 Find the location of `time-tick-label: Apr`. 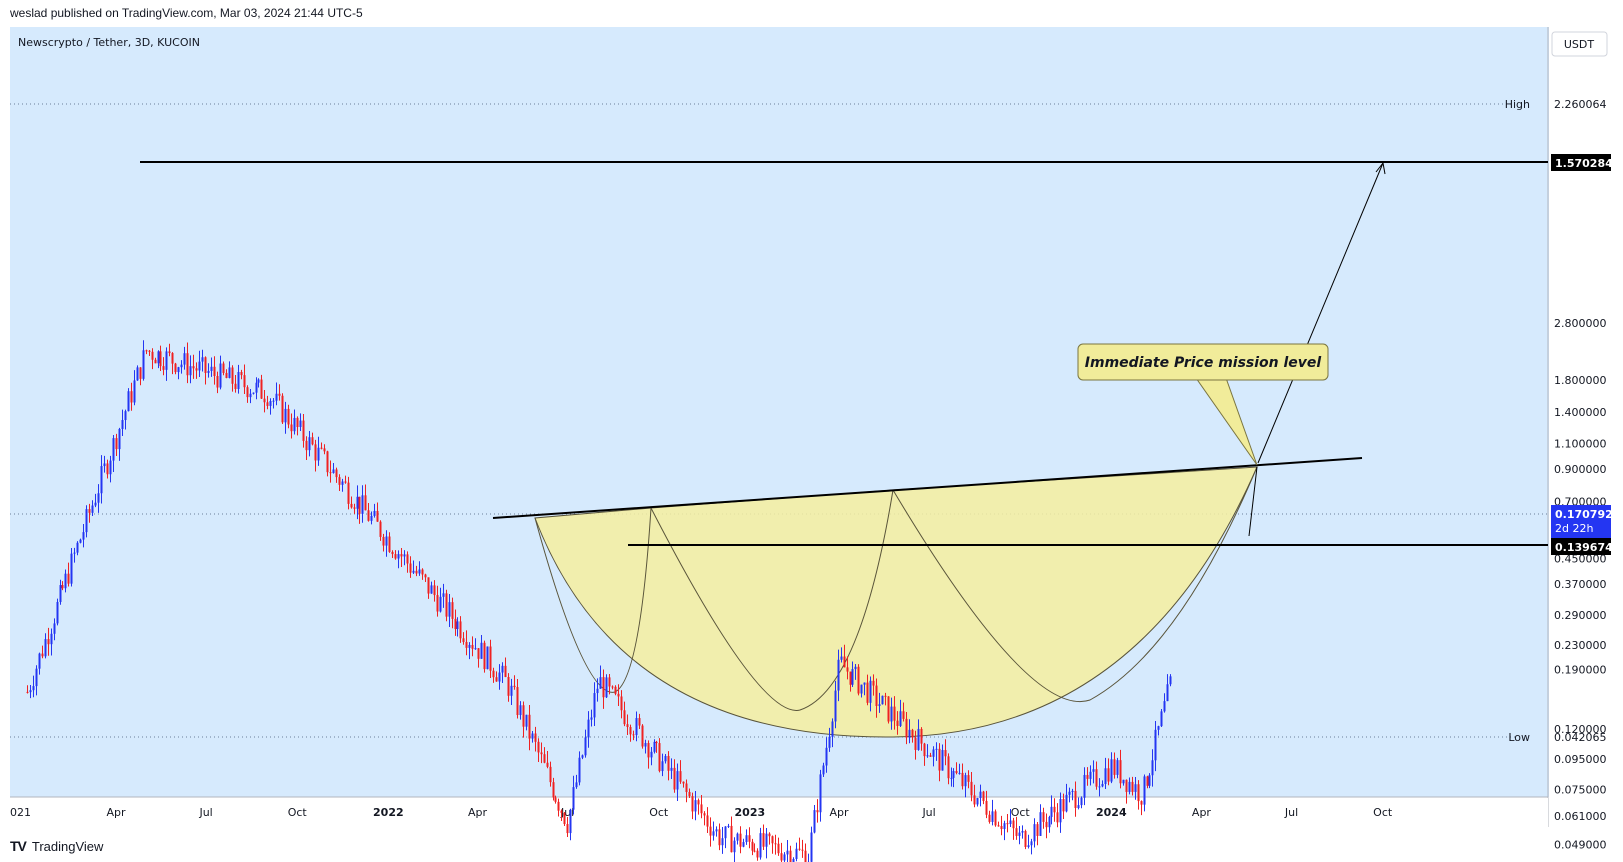

time-tick-label: Apr is located at coordinates (116, 812).